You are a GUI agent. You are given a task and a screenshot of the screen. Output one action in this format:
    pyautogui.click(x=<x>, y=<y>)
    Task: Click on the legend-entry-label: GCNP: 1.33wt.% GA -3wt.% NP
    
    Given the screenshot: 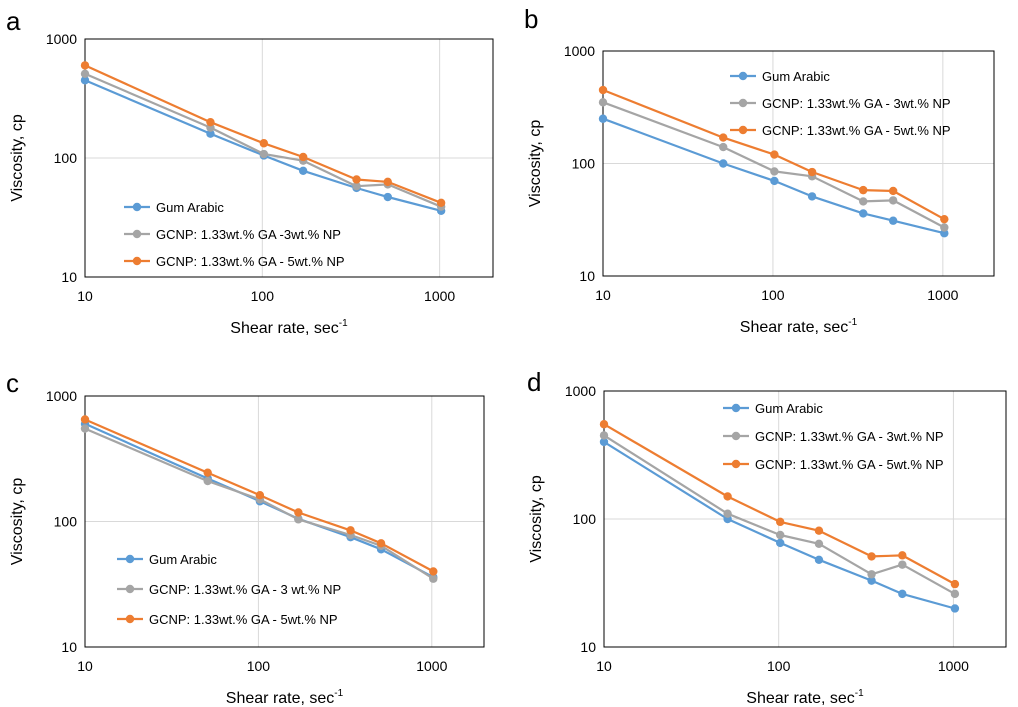 What is the action you would take?
    pyautogui.click(x=248, y=234)
    